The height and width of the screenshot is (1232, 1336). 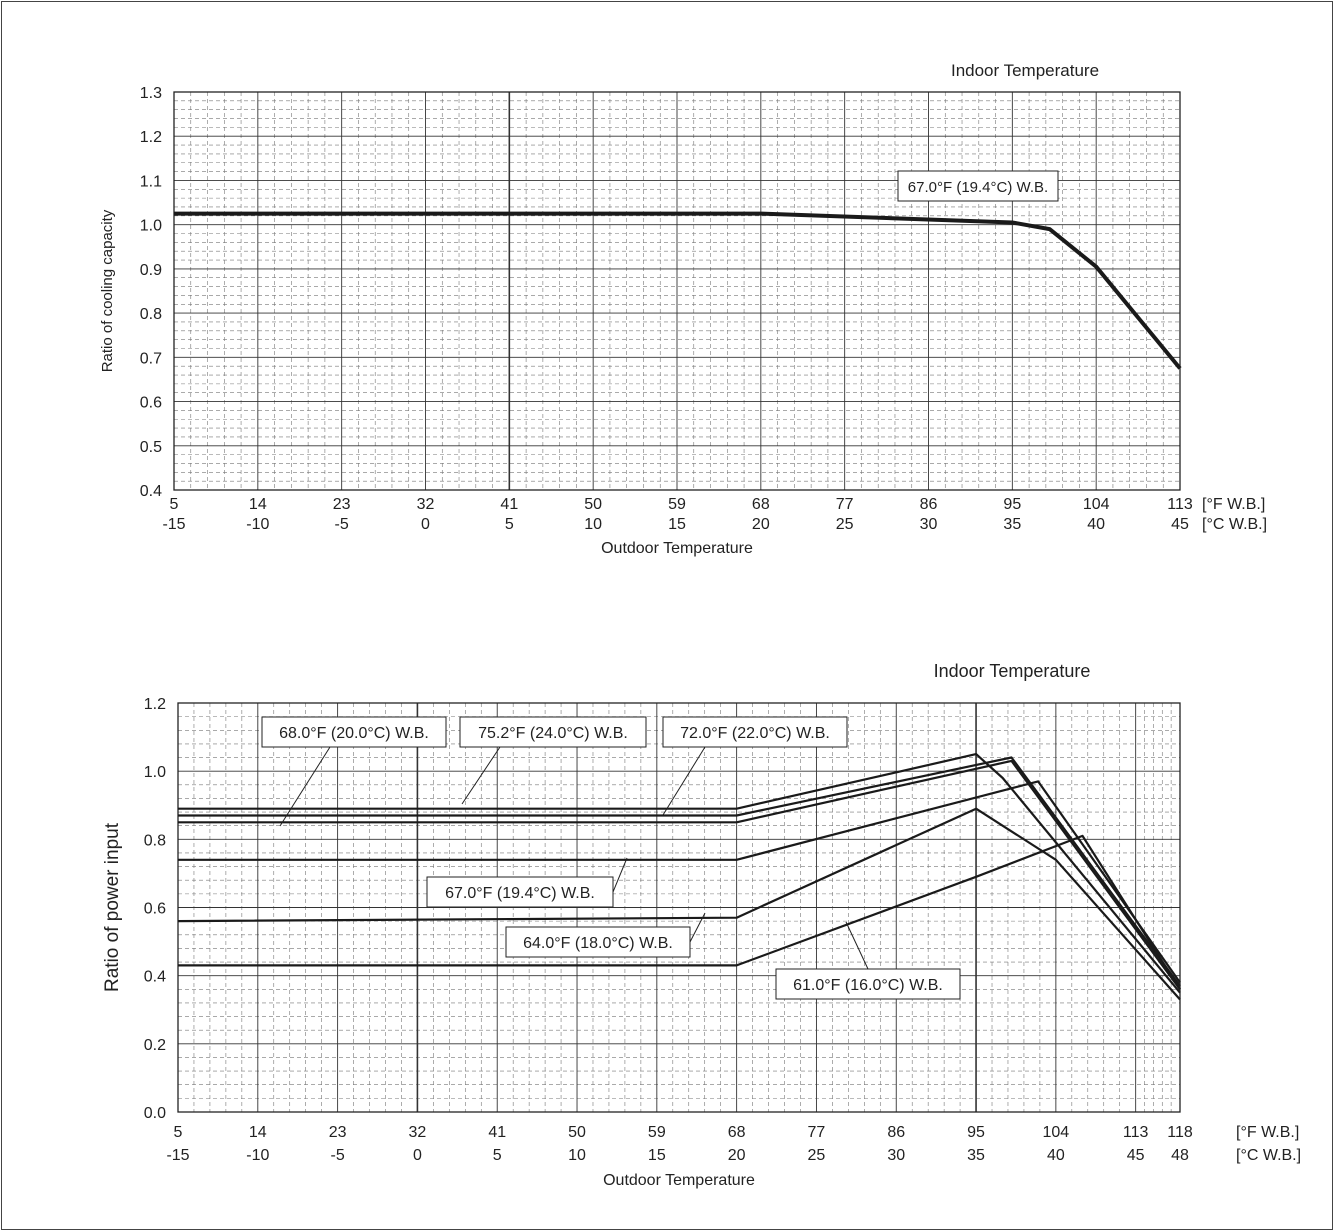 I want to click on series-label: 64.0°F (18.0°C) W.B., so click(x=598, y=943).